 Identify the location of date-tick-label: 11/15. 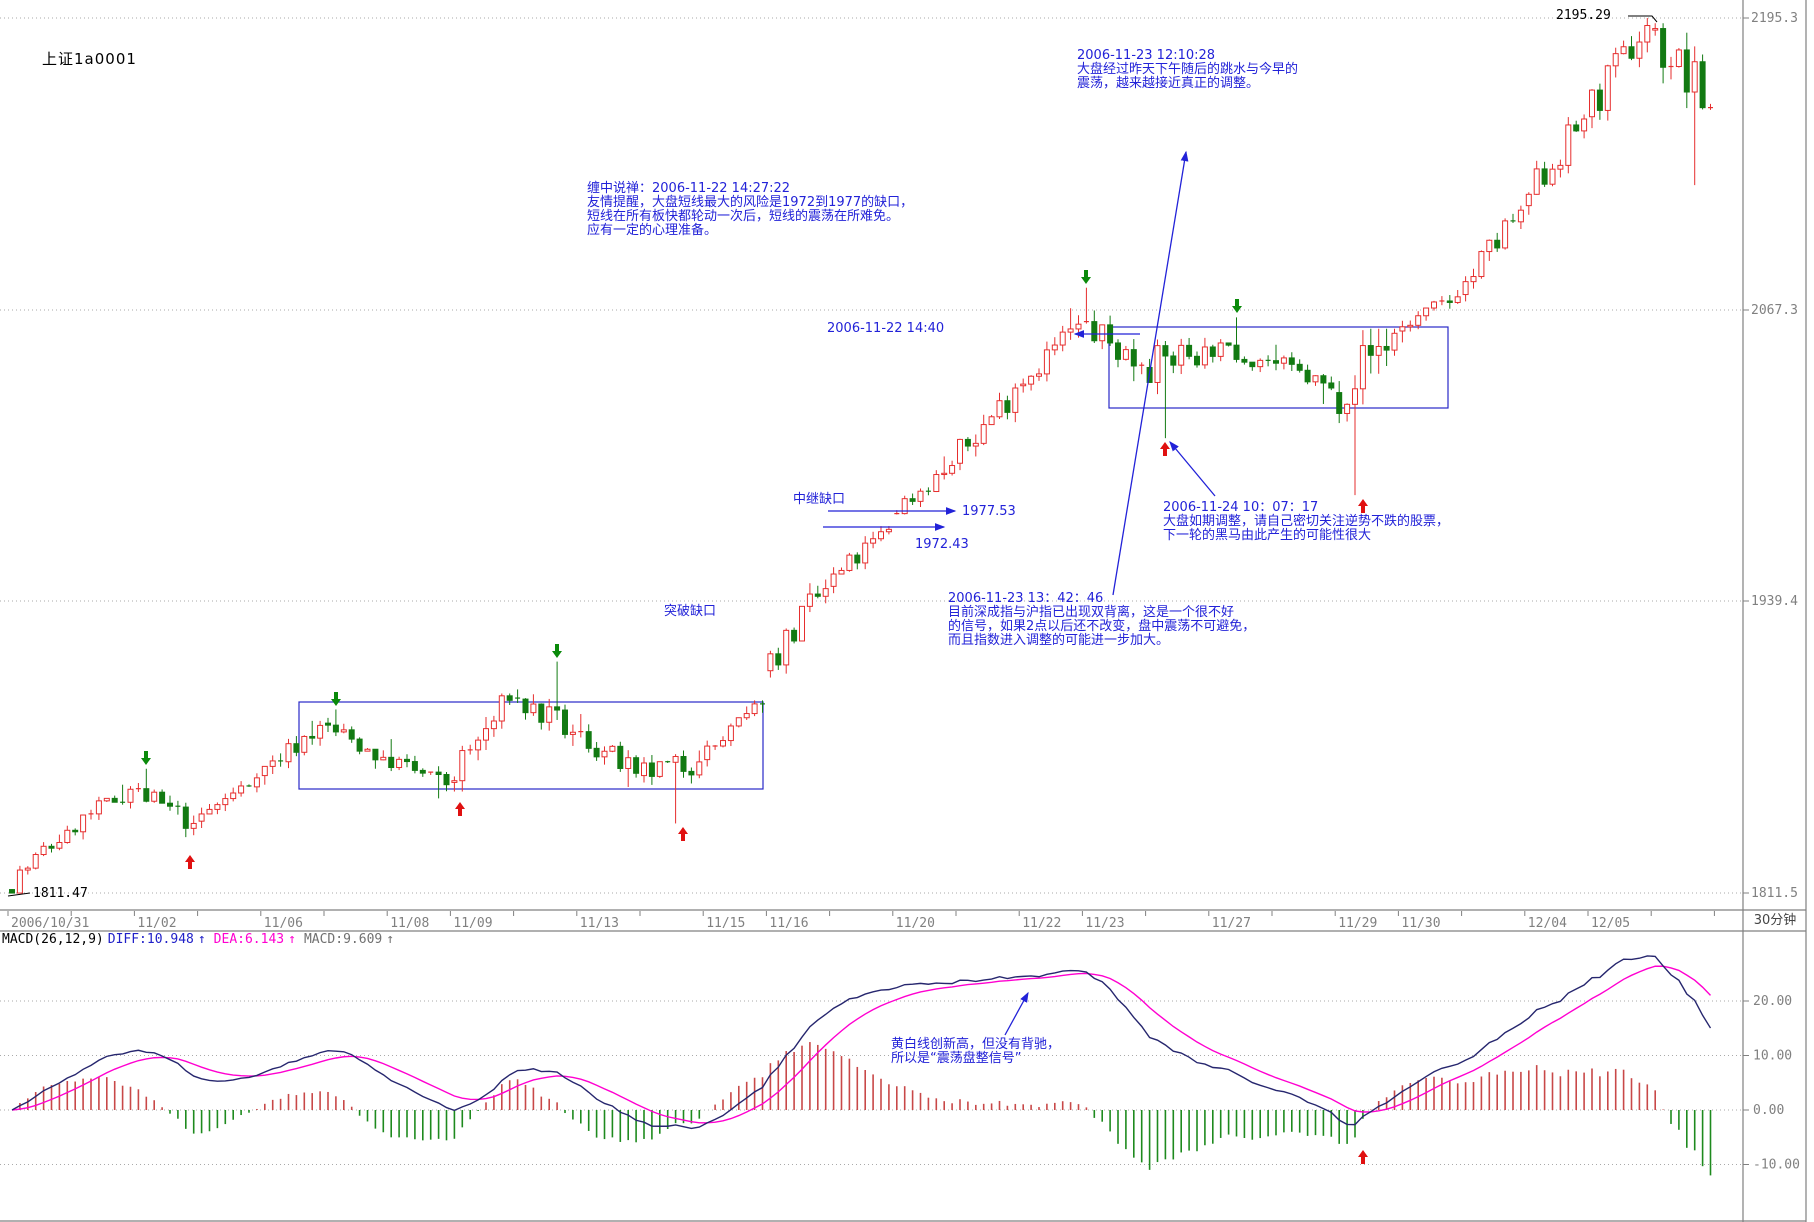
(725, 923).